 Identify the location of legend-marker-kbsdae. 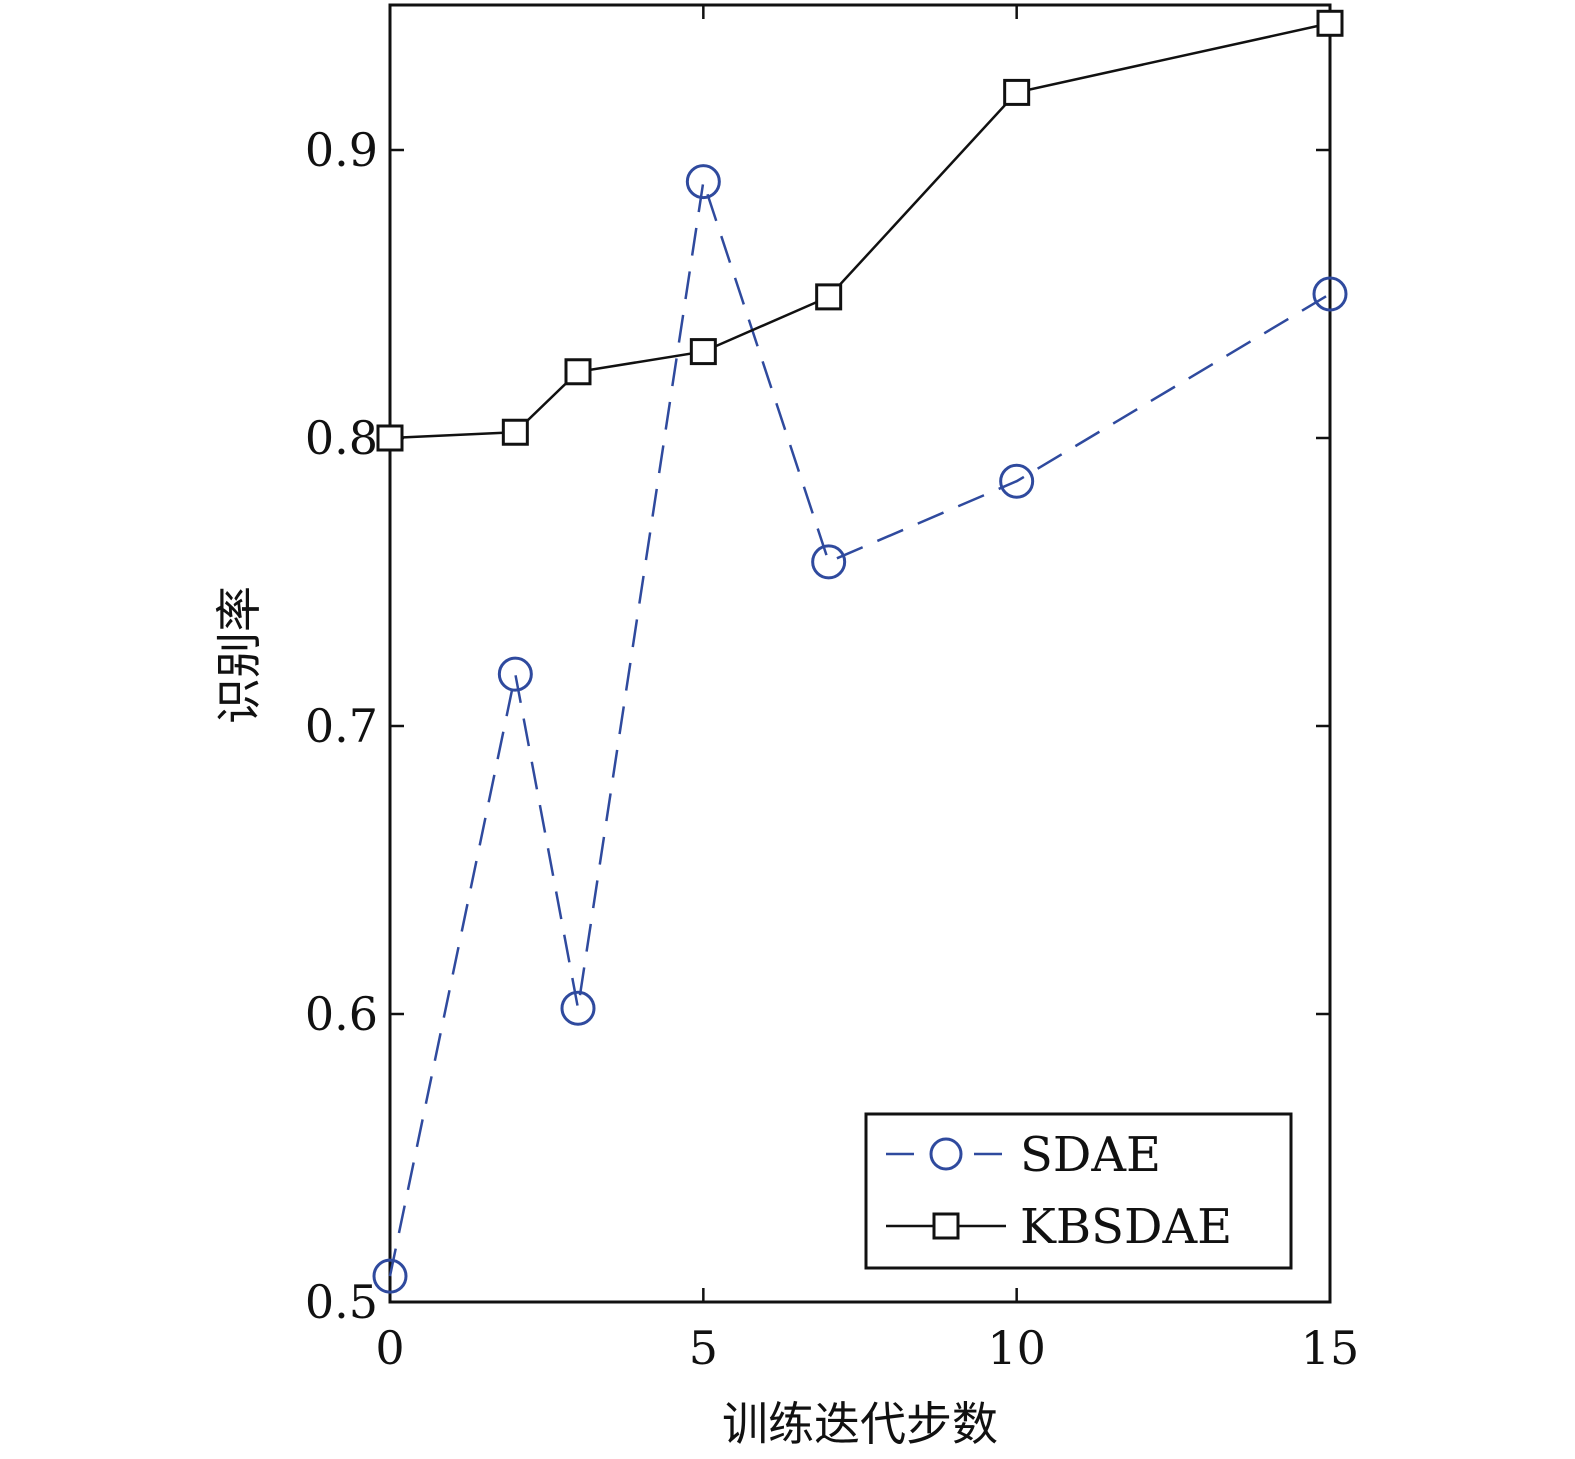
(946, 1226).